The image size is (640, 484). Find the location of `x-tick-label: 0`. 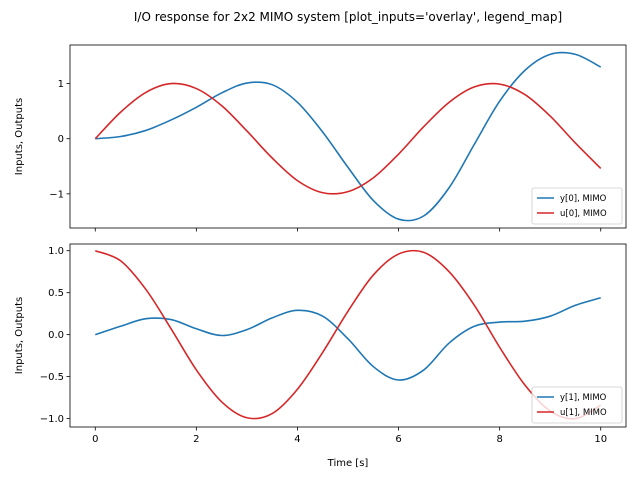

x-tick-label: 0 is located at coordinates (95, 439).